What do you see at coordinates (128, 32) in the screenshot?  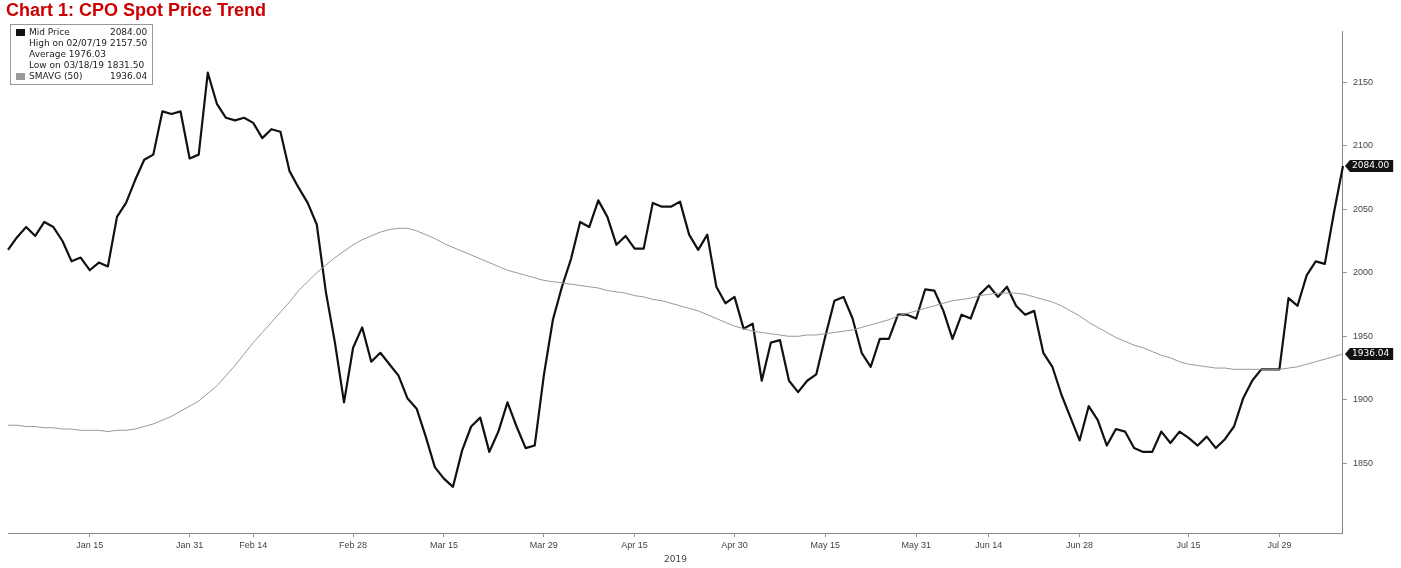 I see `annotation: 2084.00` at bounding box center [128, 32].